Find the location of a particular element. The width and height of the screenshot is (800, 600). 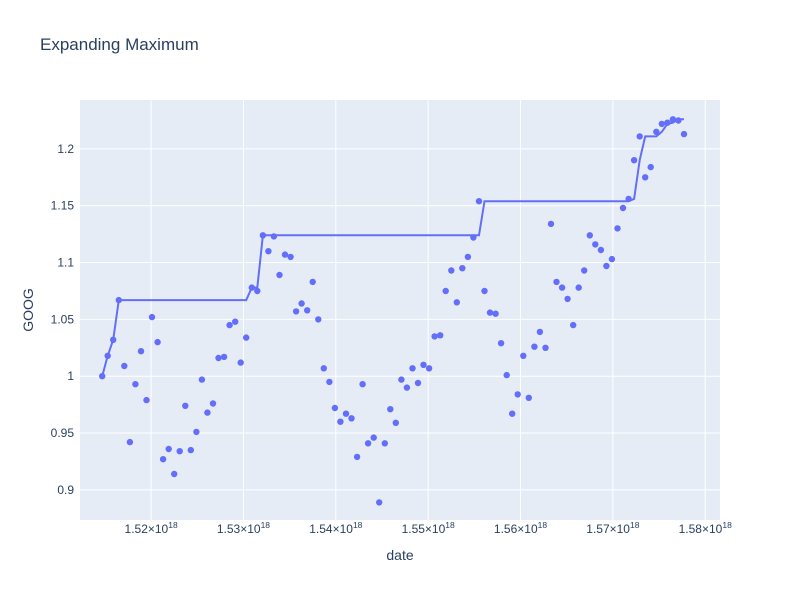

y-tick-label: 1 is located at coordinates (70, 376).